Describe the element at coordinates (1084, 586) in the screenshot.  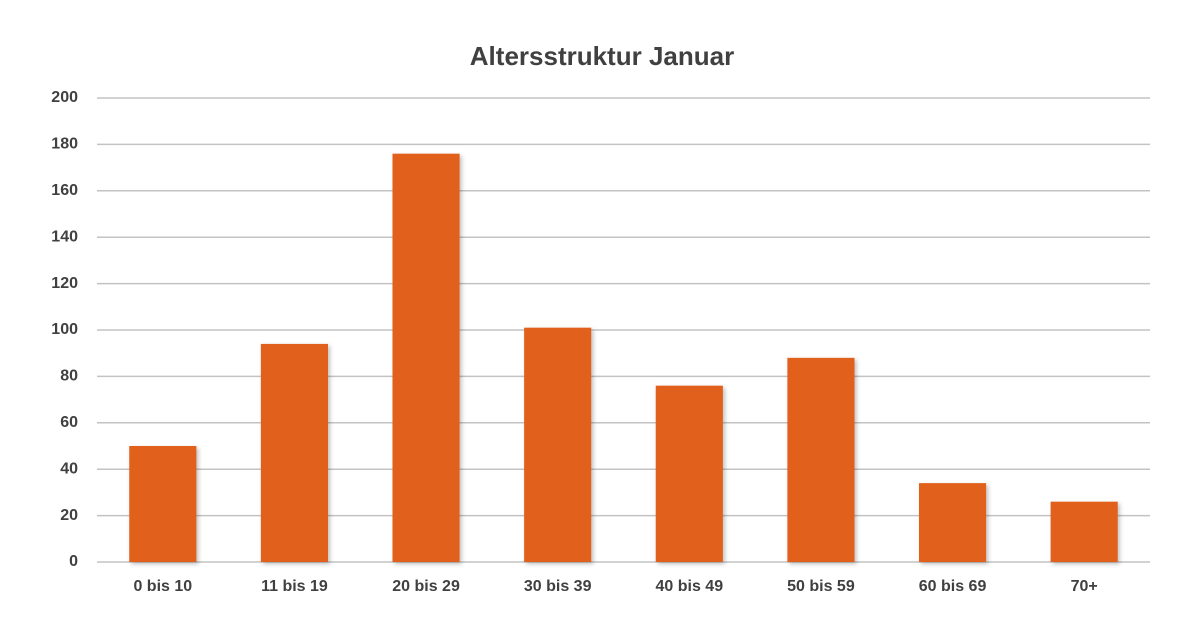
I see `x-tick-label: 70+` at that location.